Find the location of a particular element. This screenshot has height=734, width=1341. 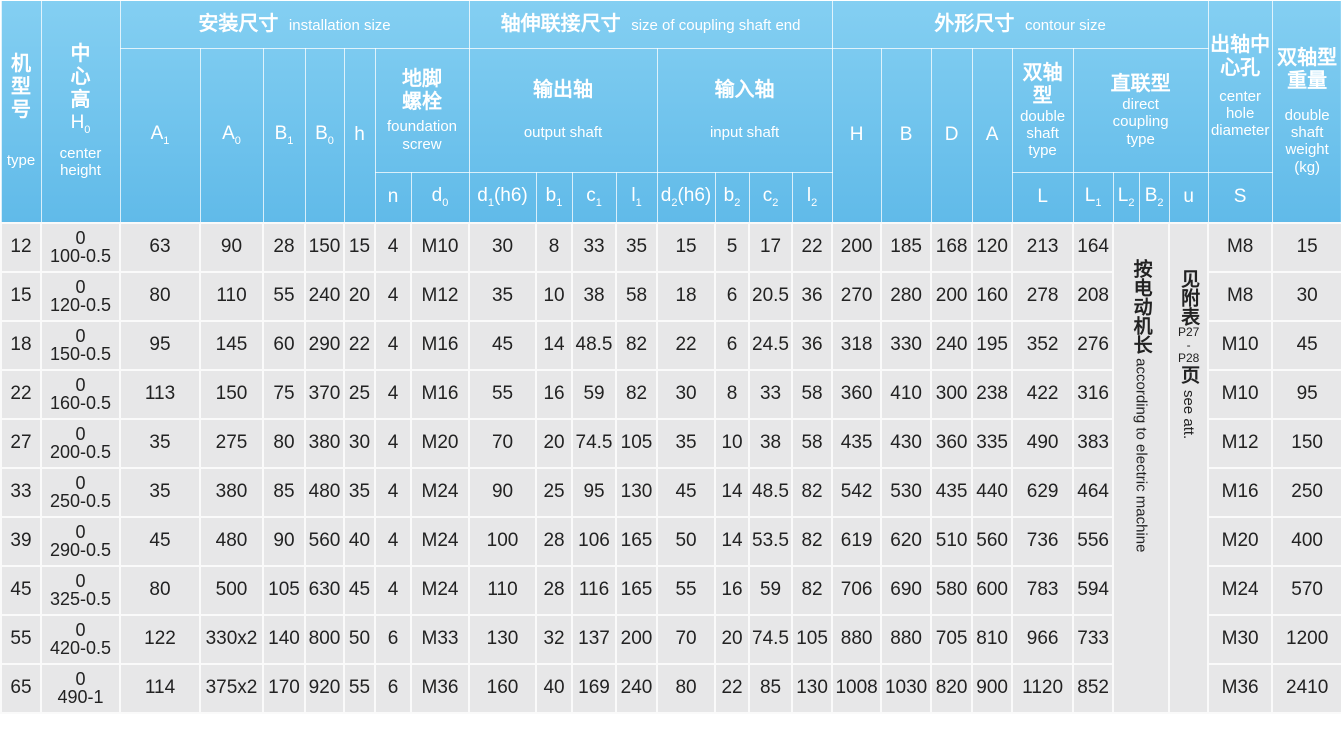

cell-b: 690 is located at coordinates (906, 590).